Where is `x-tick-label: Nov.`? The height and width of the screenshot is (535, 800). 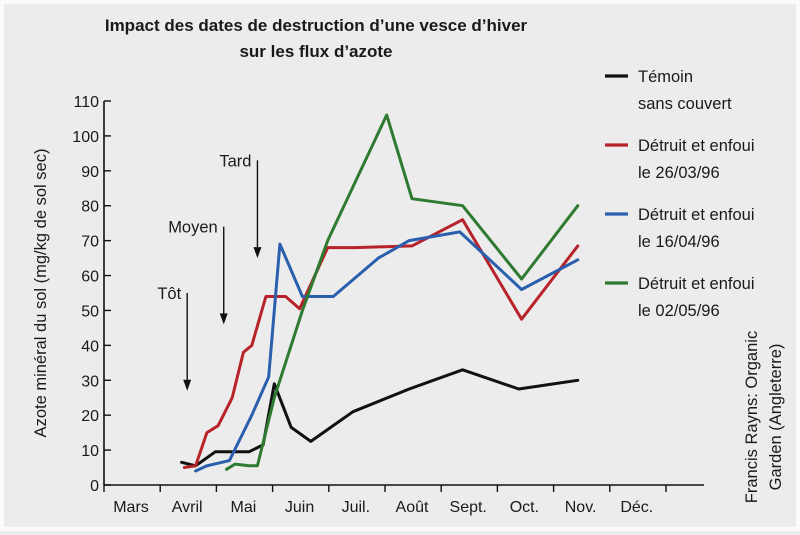 x-tick-label: Nov. is located at coordinates (581, 507).